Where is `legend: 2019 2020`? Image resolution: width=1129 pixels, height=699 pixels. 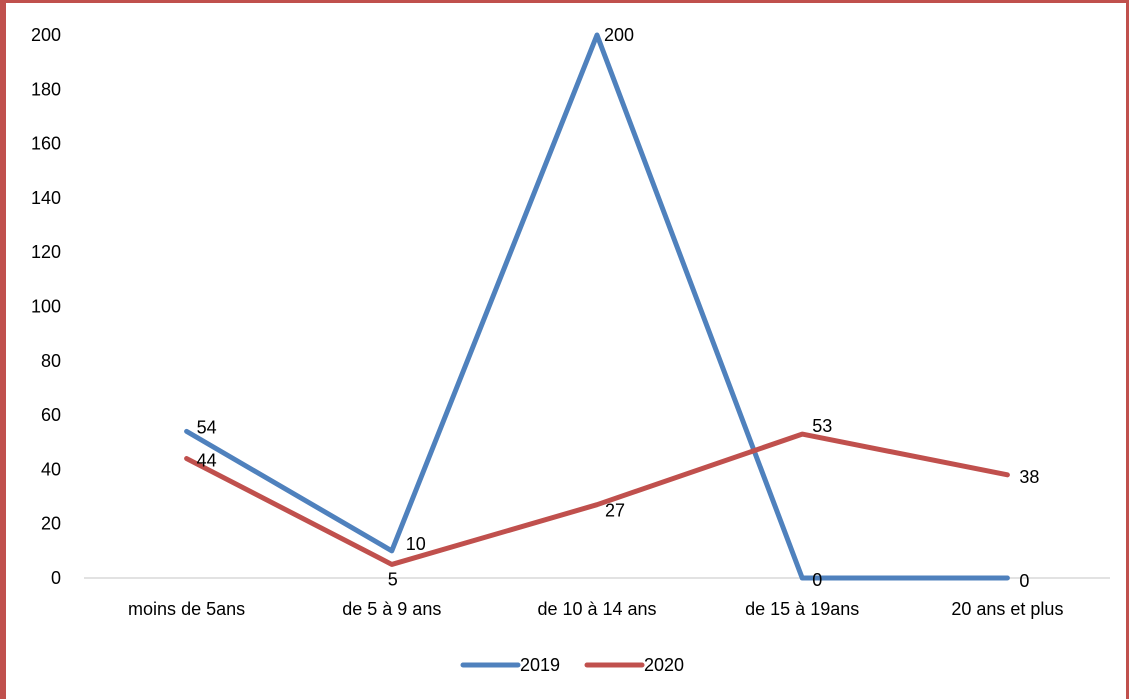 legend: 2019 2020 is located at coordinates (572, 665).